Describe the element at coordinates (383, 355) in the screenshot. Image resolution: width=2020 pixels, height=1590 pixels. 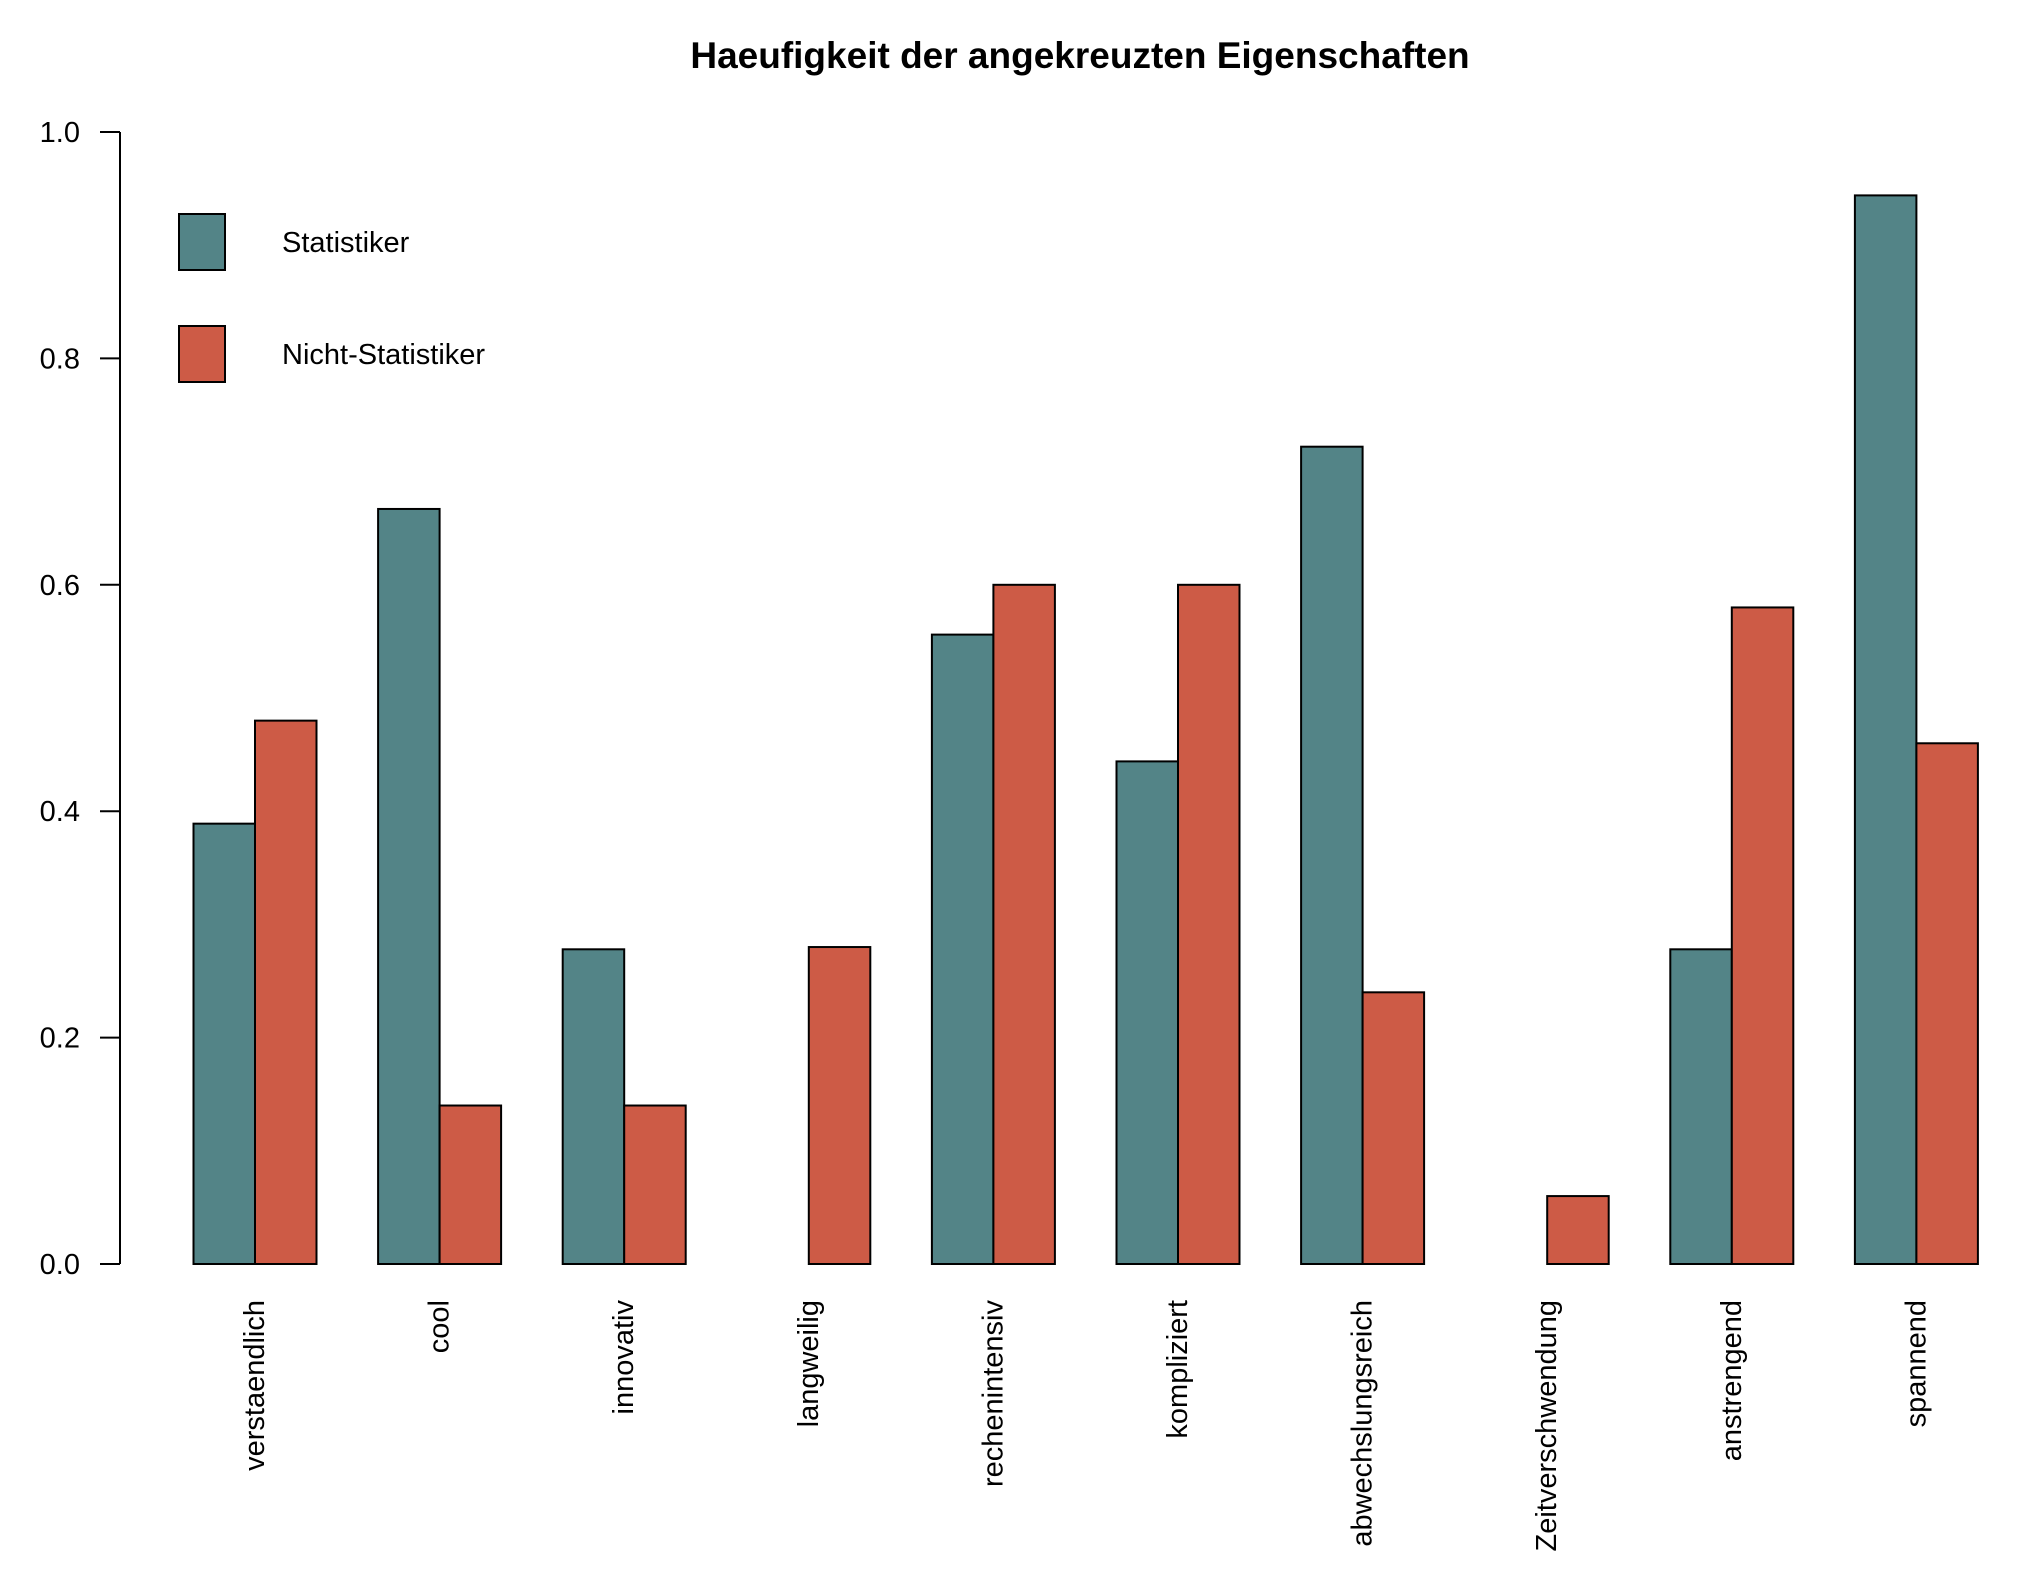
I see `legend-label: Nicht-Statistiker` at that location.